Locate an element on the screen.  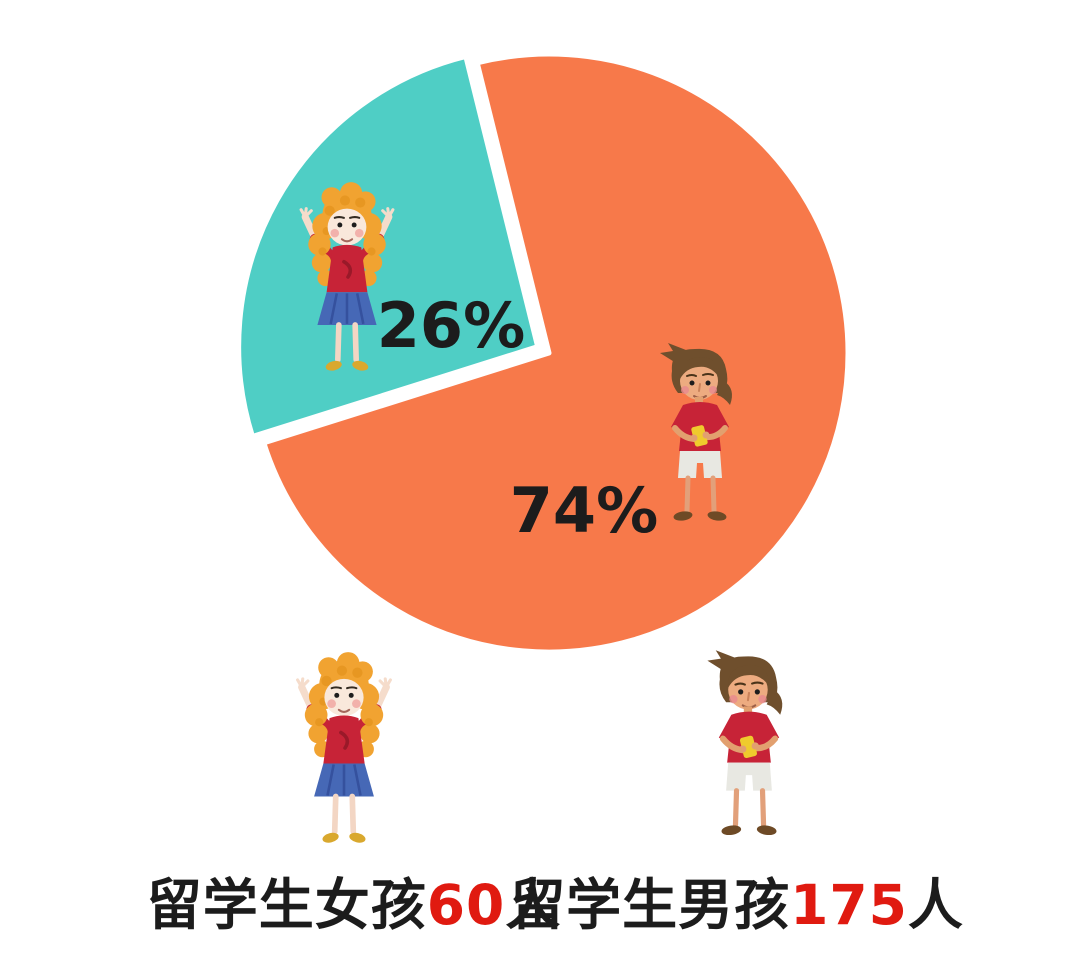
legend: 留学生女孩60人 留学生男孩175人 is located at coordinates (540, 900).